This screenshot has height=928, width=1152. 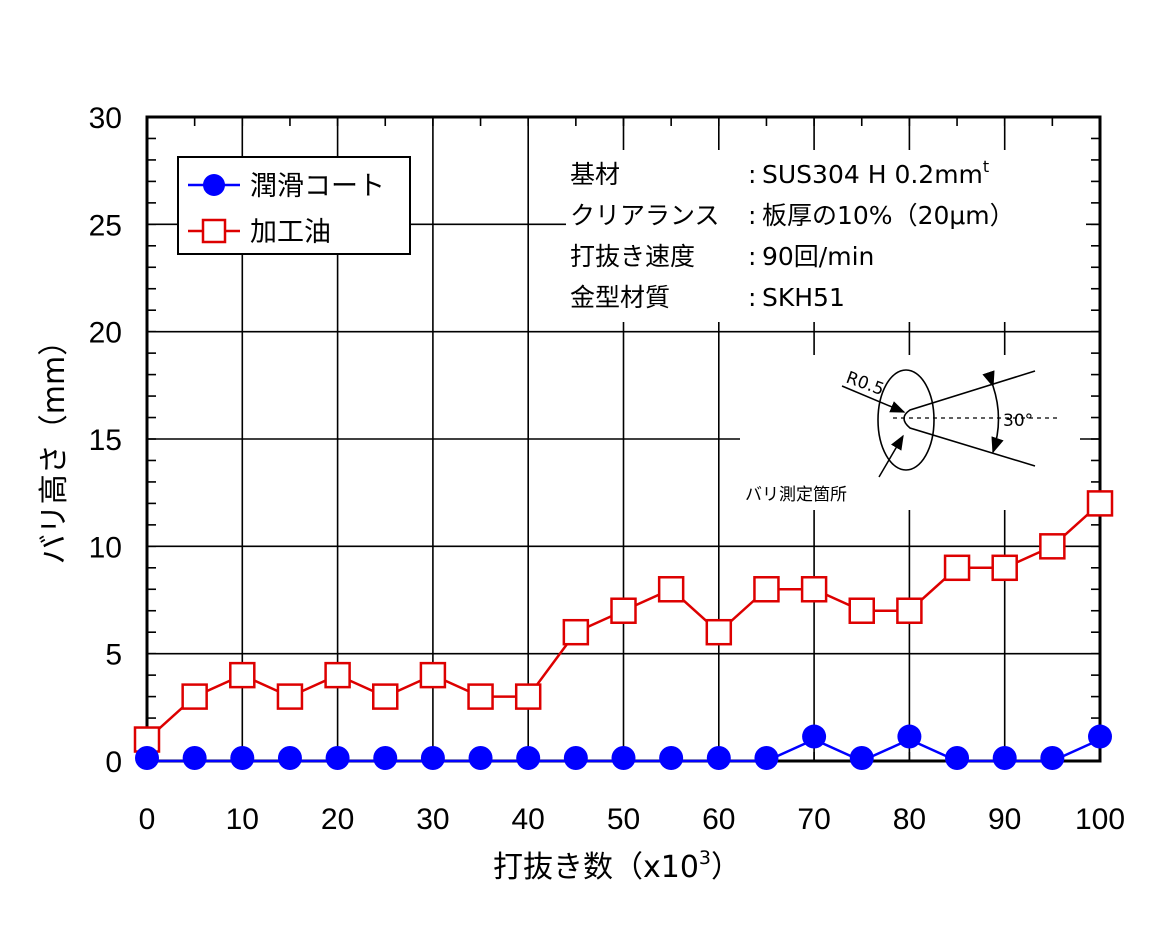 I want to click on x-axis-label: 打抜き数（x103）, so click(x=617, y=866).